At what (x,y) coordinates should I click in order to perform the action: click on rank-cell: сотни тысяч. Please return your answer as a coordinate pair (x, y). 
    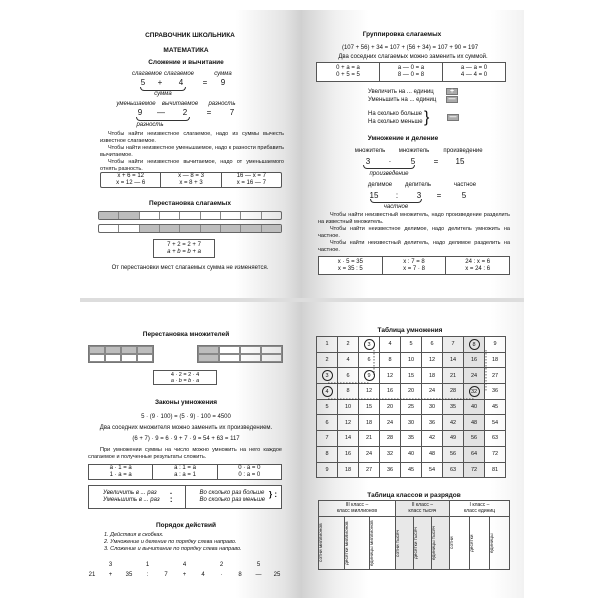
    Looking at the image, I should click on (404, 543).